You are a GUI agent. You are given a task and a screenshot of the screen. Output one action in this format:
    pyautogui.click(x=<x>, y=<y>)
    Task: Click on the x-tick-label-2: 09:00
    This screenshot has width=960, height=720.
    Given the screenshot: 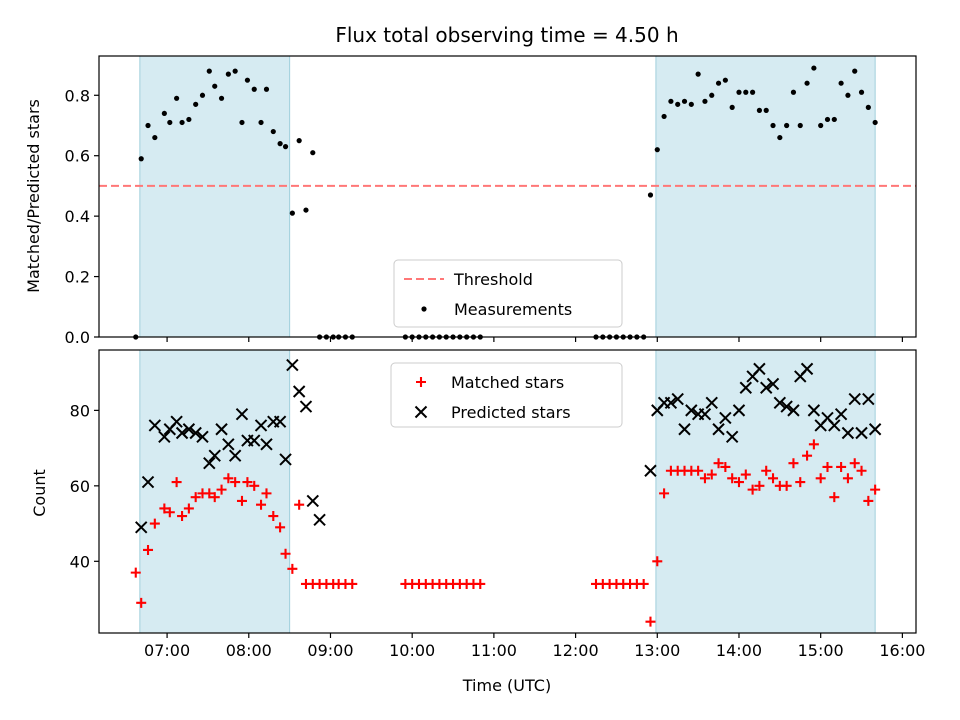 What is the action you would take?
    pyautogui.click(x=330, y=650)
    